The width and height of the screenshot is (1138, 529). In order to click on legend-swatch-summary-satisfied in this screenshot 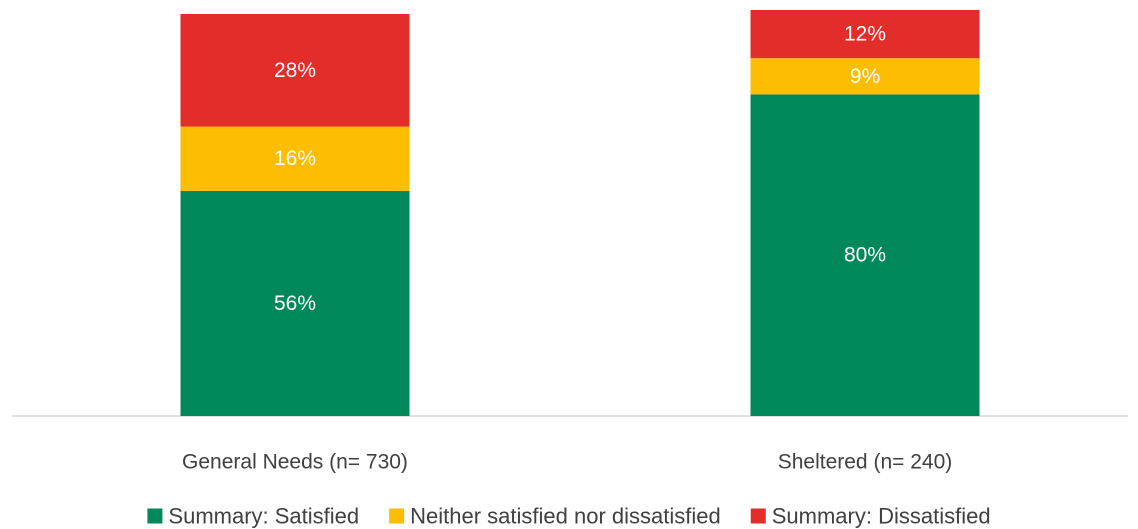, I will do `click(155, 516)`.